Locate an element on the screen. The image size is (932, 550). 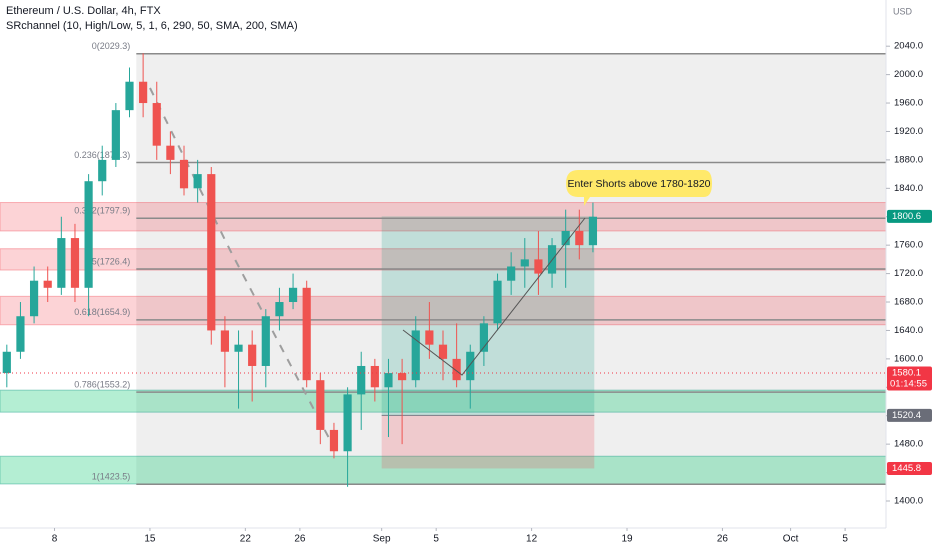
y-tick-label: 1640.0 is located at coordinates (908, 330).